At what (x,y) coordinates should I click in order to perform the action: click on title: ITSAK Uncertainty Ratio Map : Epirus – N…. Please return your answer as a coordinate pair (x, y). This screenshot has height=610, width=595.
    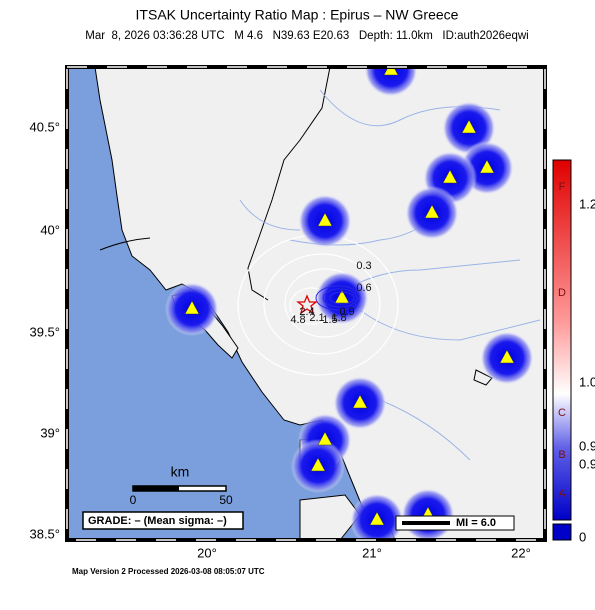
    Looking at the image, I should click on (297, 15).